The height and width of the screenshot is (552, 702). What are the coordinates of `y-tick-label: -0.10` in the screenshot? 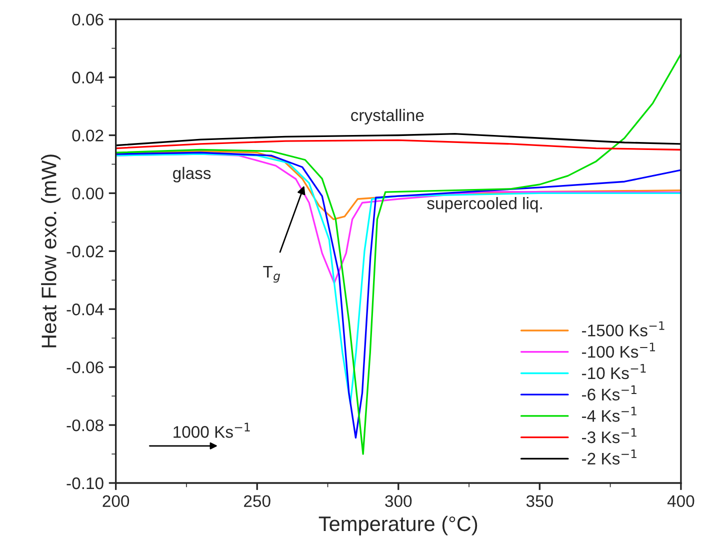 It's located at (85, 483).